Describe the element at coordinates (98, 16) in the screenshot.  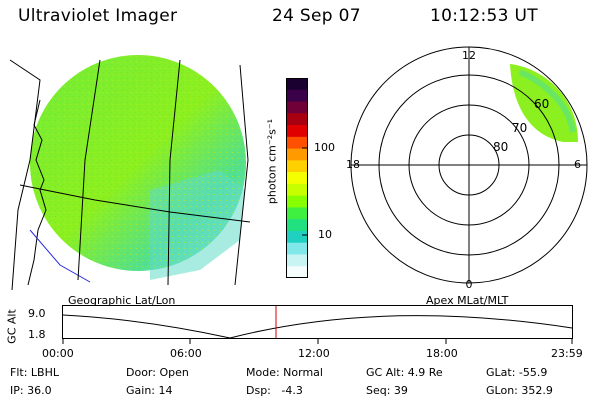
I see `instrument-title: Ultraviolet Imager` at that location.